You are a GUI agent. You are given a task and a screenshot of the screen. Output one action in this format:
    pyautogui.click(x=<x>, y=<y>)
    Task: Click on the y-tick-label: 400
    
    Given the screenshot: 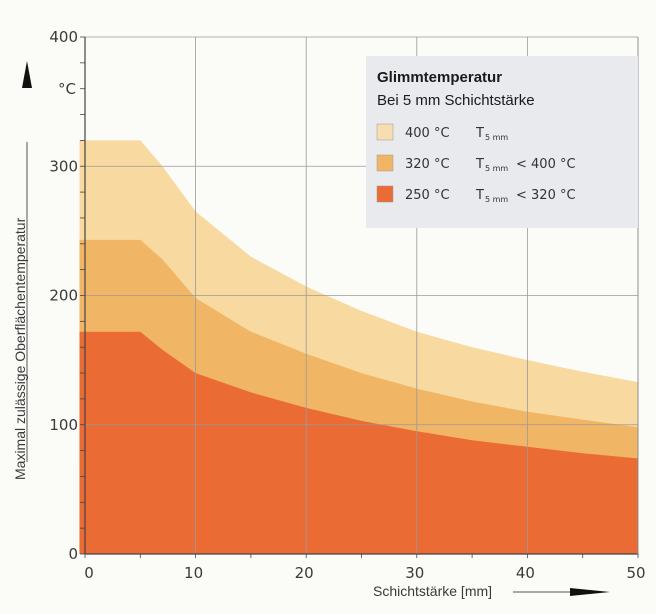 What is the action you would take?
    pyautogui.click(x=63, y=37)
    